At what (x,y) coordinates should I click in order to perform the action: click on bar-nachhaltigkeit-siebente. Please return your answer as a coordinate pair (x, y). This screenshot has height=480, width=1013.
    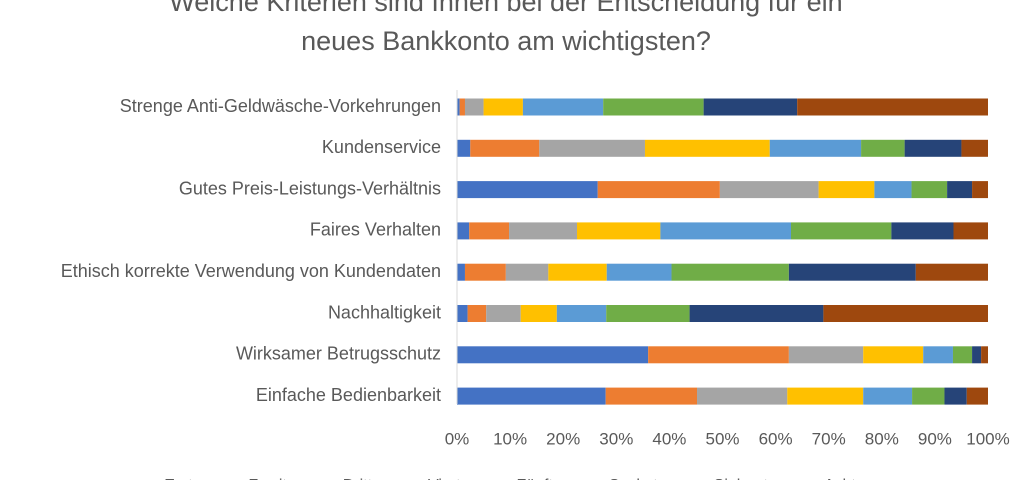
    Looking at the image, I should click on (756, 313).